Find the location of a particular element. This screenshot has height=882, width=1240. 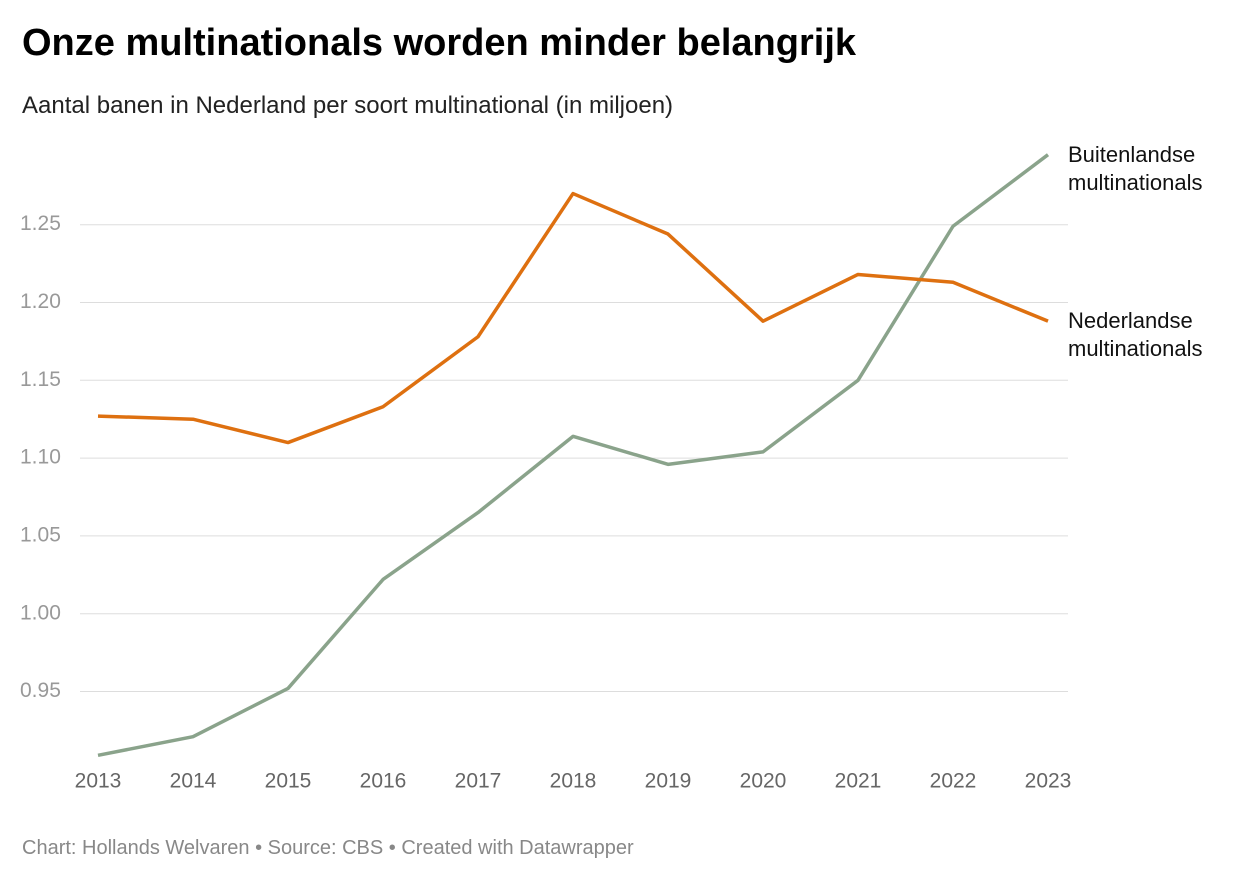

y-tick-label: 1.20 is located at coordinates (40, 301).